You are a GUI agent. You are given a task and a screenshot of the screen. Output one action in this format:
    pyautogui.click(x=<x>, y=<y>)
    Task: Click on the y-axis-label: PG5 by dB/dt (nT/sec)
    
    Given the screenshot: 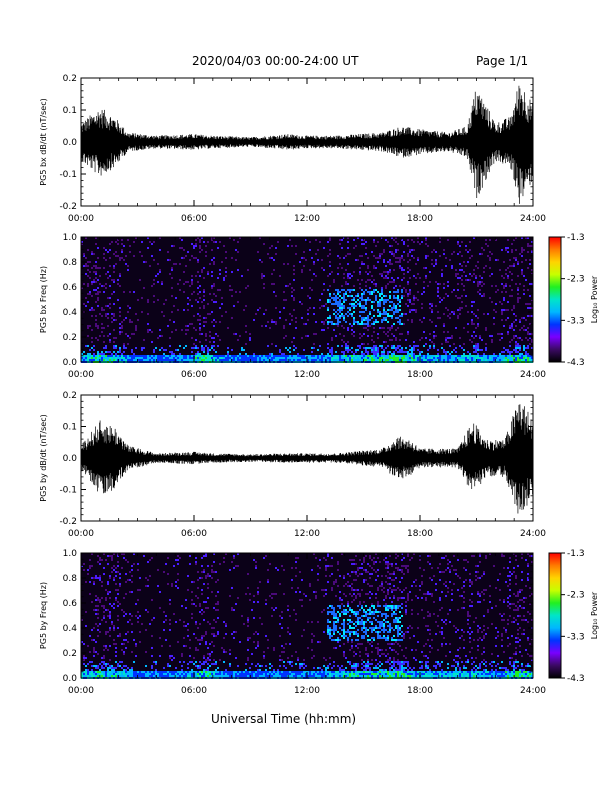 What is the action you would take?
    pyautogui.click(x=43, y=457)
    